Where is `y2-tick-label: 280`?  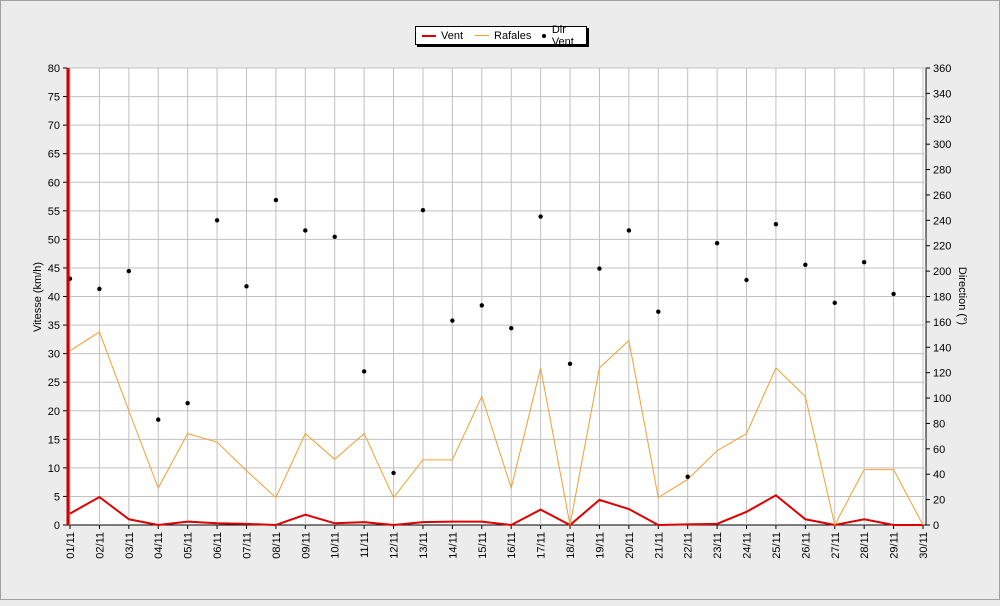
y2-tick-label: 280 is located at coordinates (942, 171).